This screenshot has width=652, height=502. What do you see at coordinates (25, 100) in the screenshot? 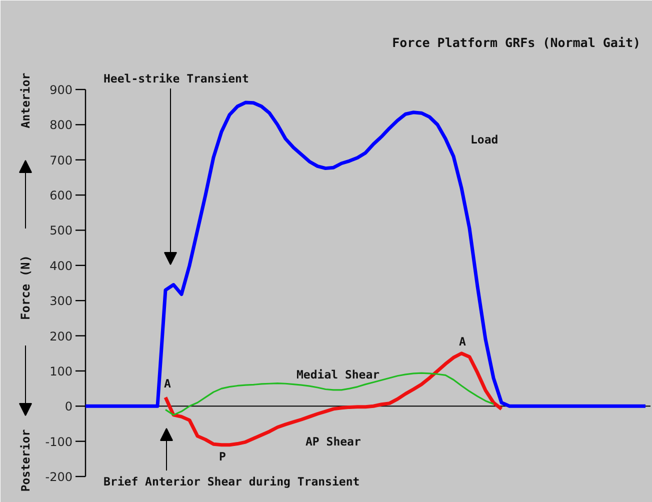
I see `text: Anterior` at bounding box center [25, 100].